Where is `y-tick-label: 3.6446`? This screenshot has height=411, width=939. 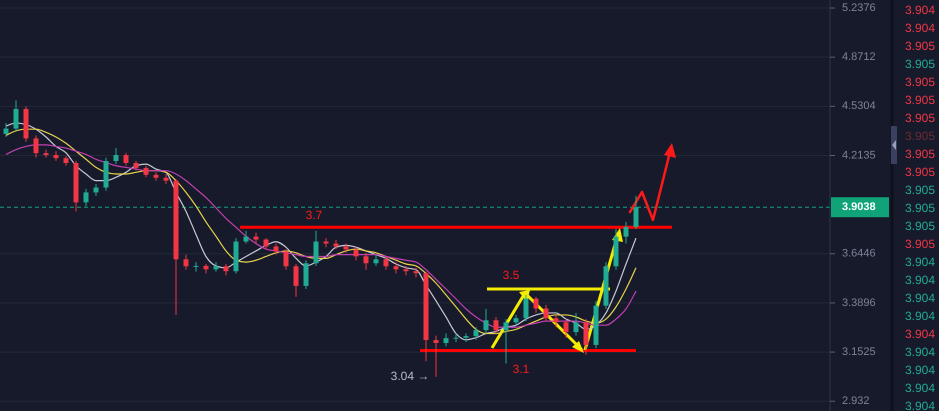 y-tick-label: 3.6446 is located at coordinates (859, 254).